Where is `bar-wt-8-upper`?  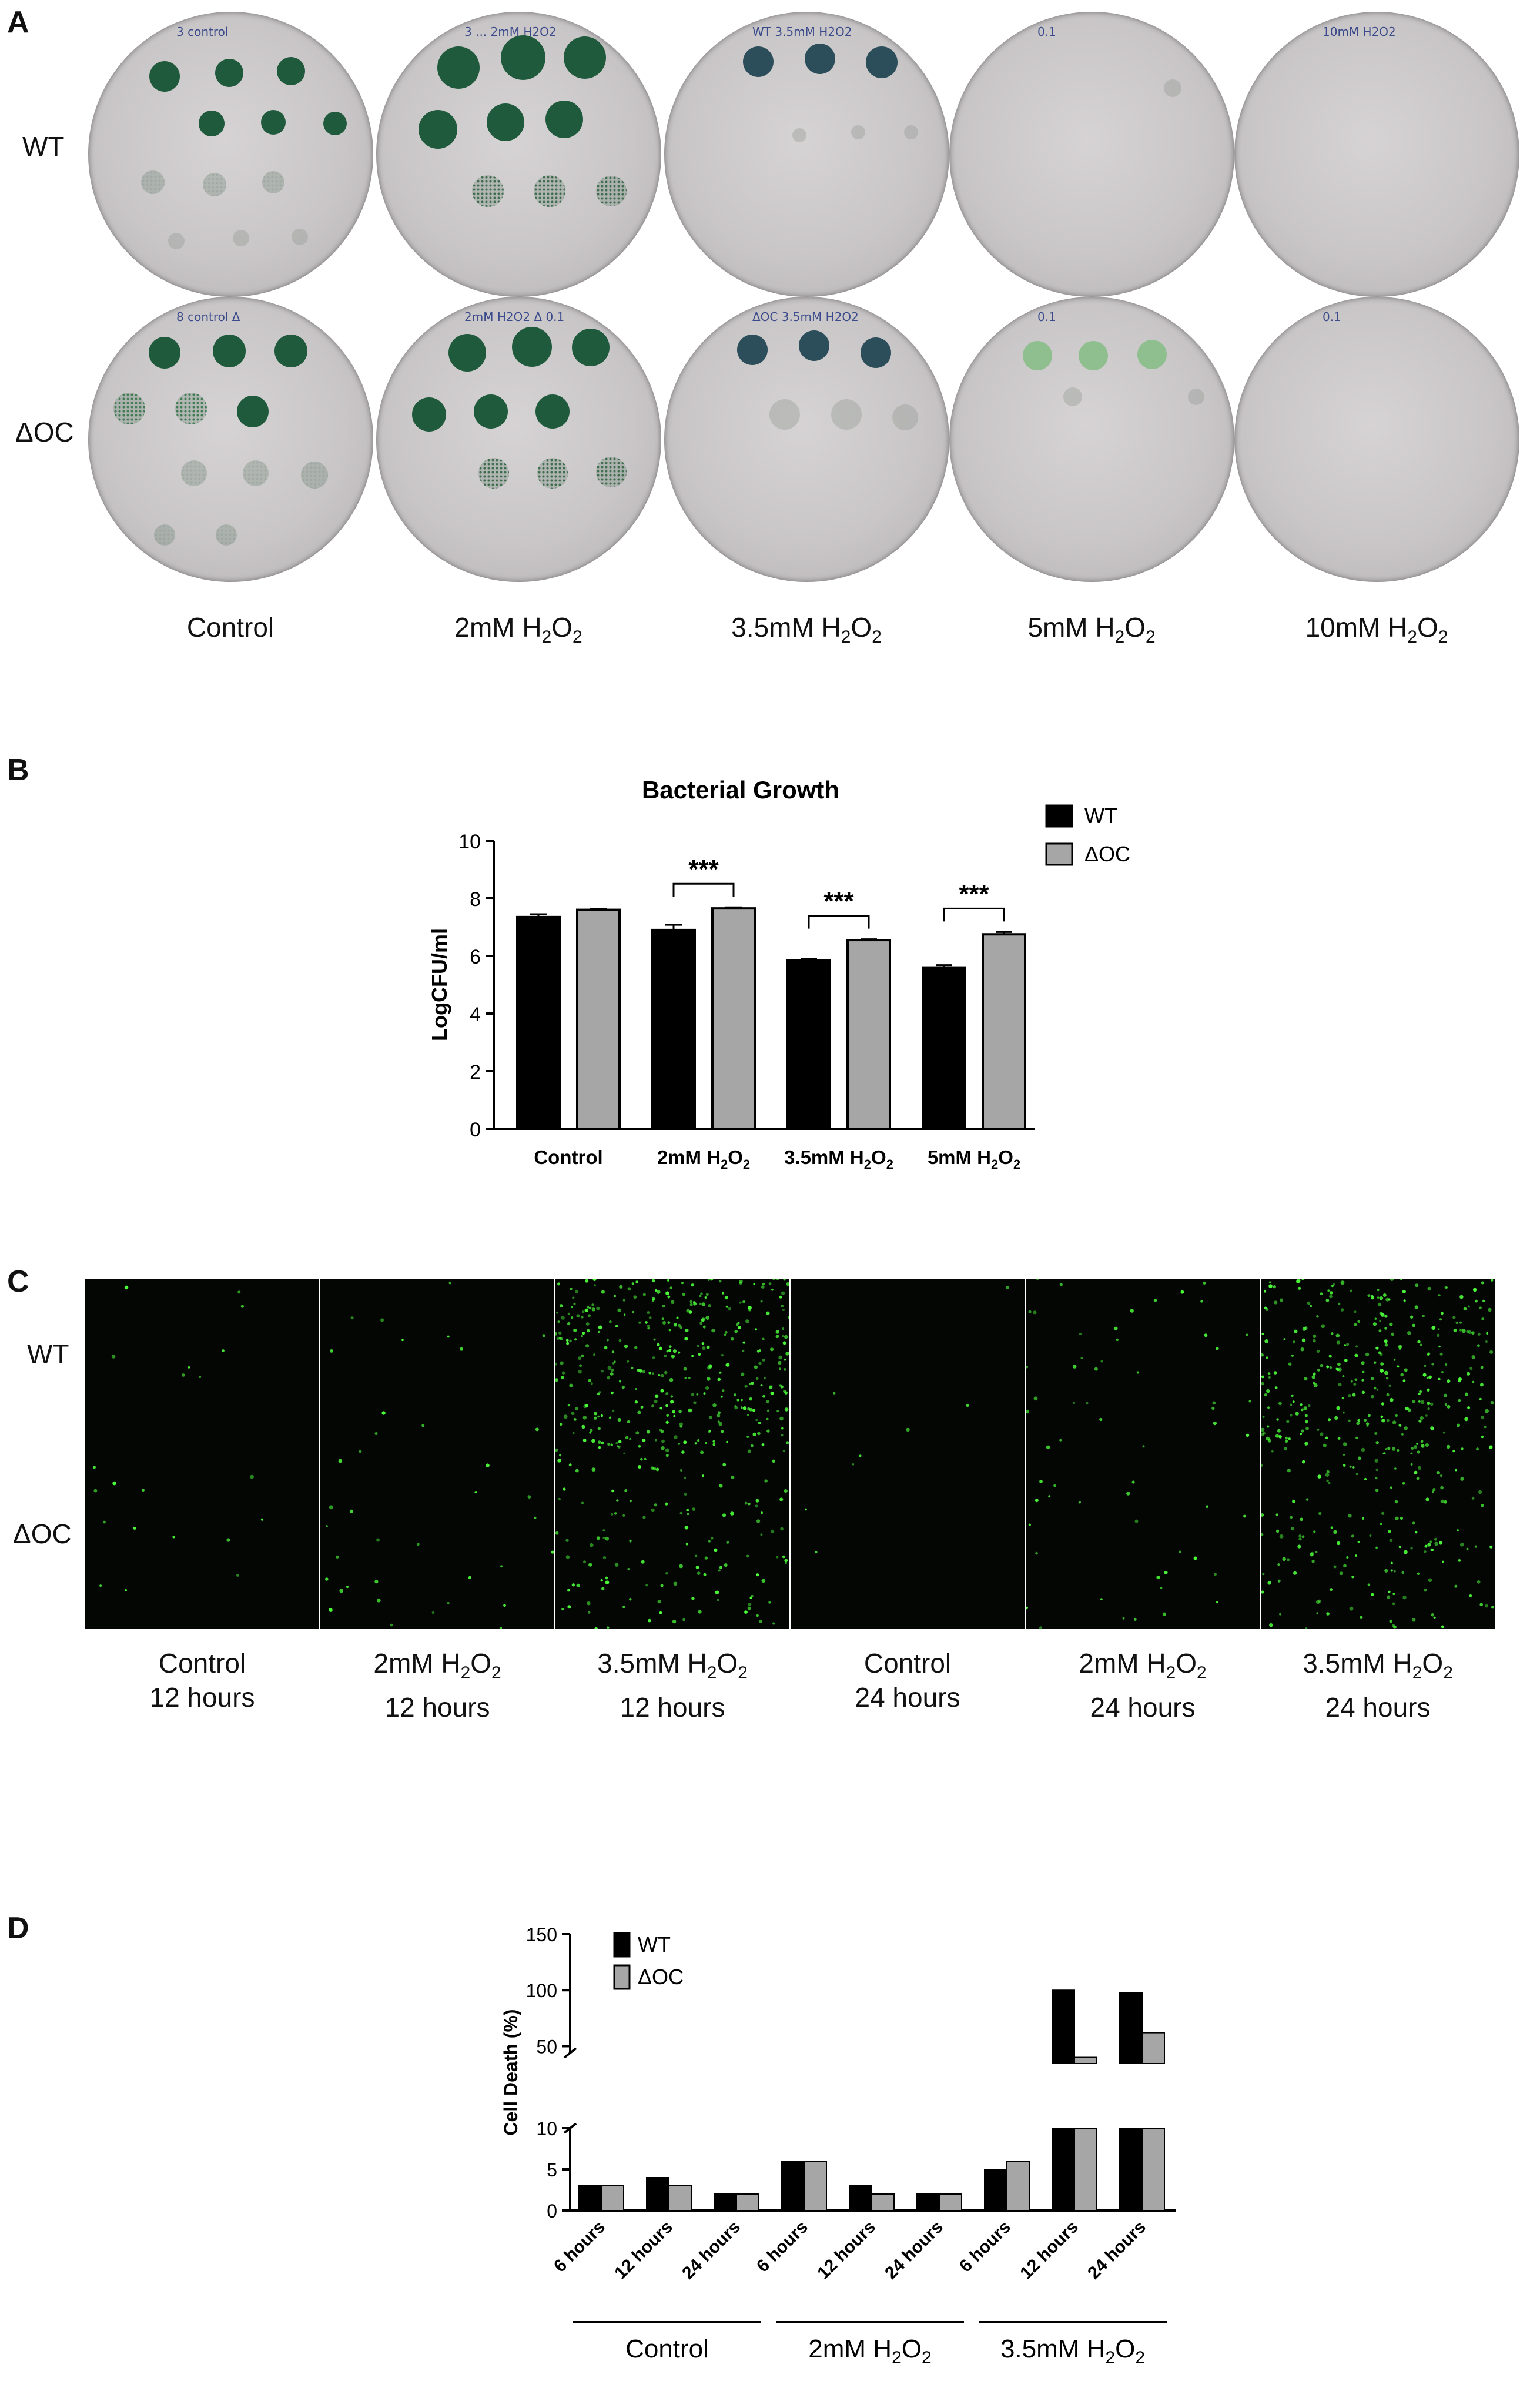 bar-wt-8-upper is located at coordinates (1063, 2026).